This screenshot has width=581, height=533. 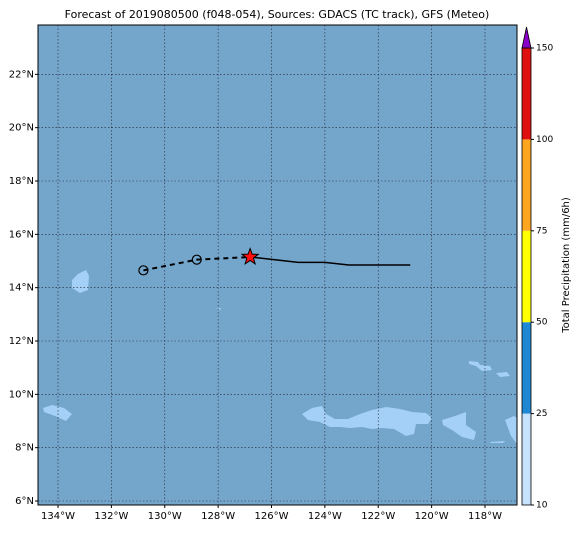 I want to click on colorbar-frame, so click(x=526, y=276).